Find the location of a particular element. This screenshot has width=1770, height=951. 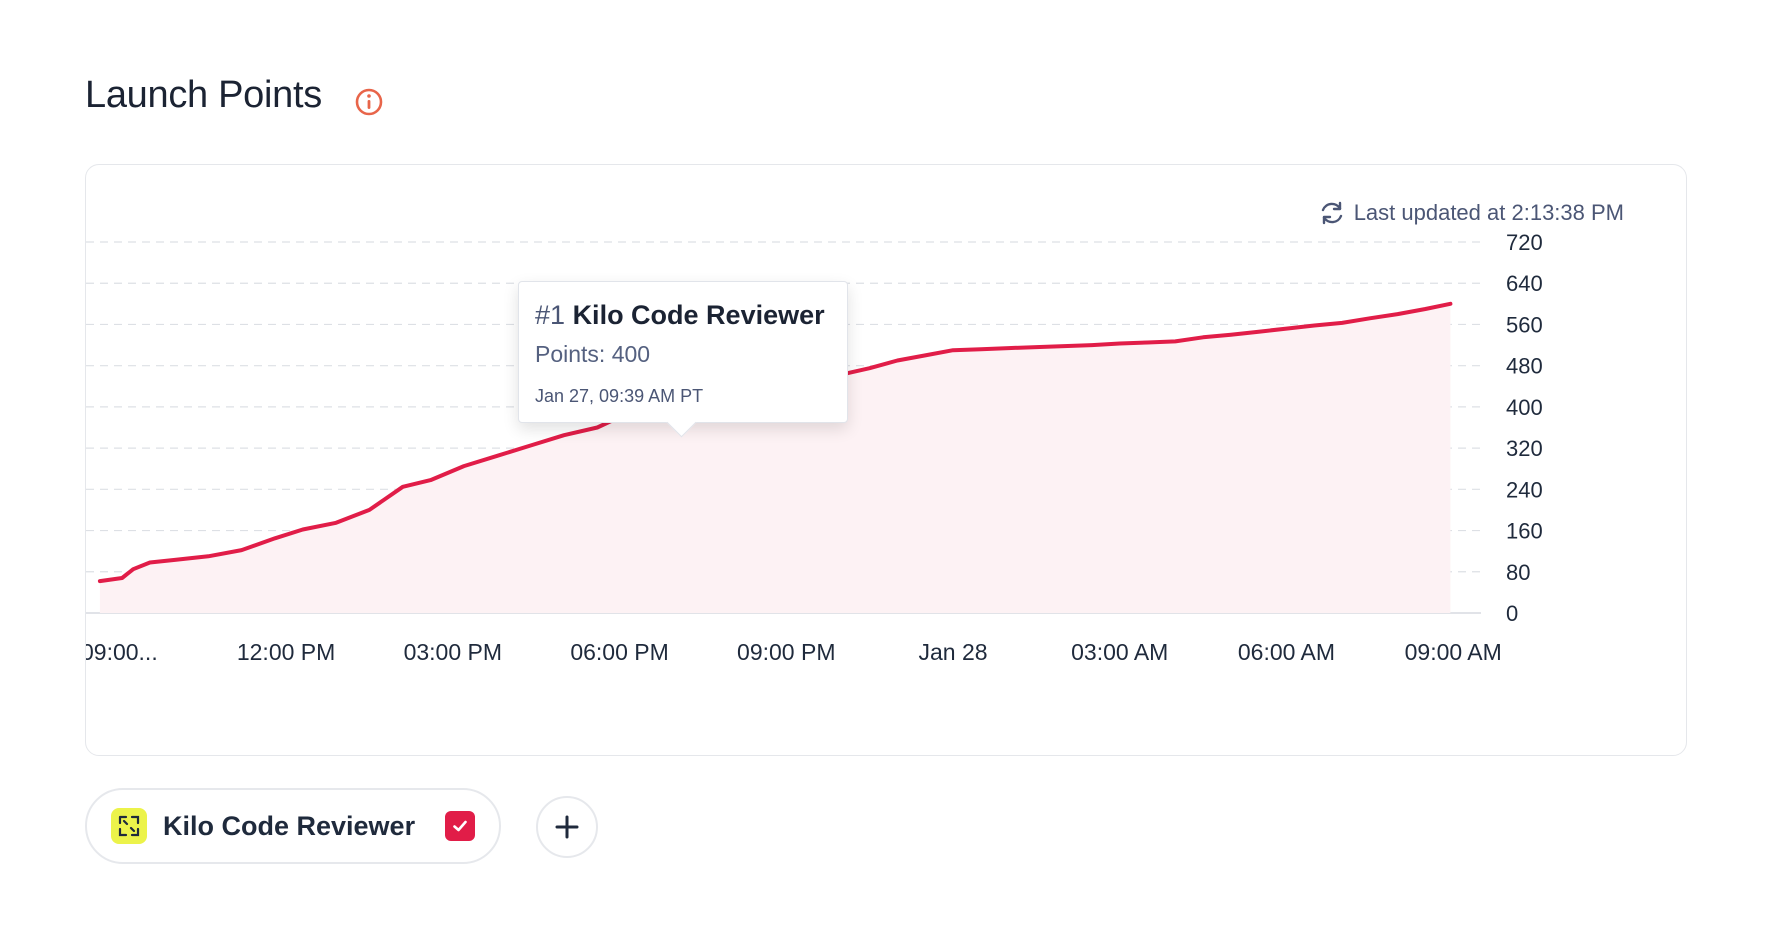

y-tick-label: 80 is located at coordinates (1518, 572).